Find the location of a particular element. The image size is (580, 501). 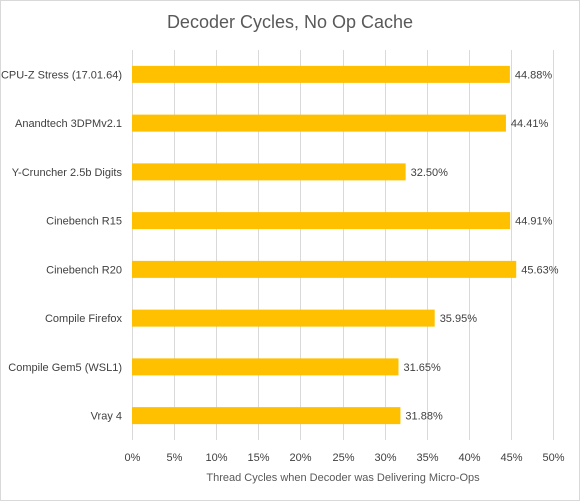

value-label: 31.65% is located at coordinates (422, 368).